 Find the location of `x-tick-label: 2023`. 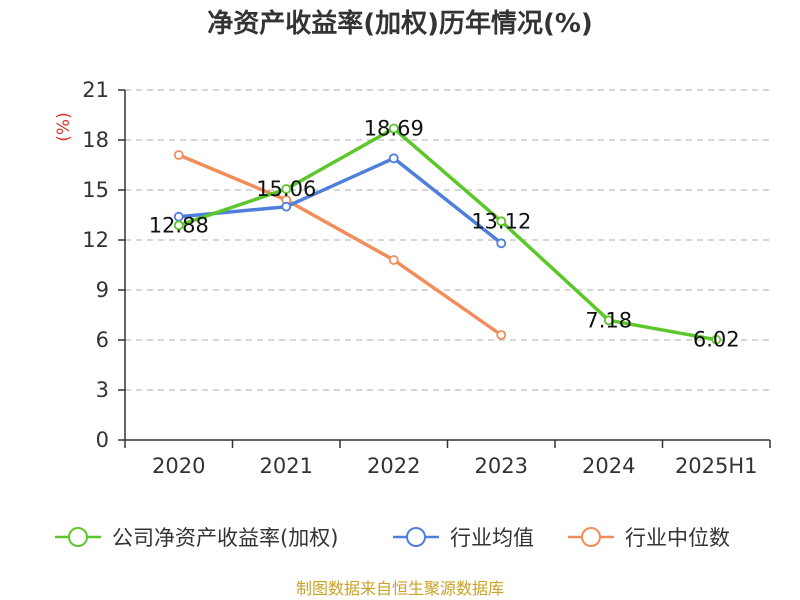

x-tick-label: 2023 is located at coordinates (501, 466).